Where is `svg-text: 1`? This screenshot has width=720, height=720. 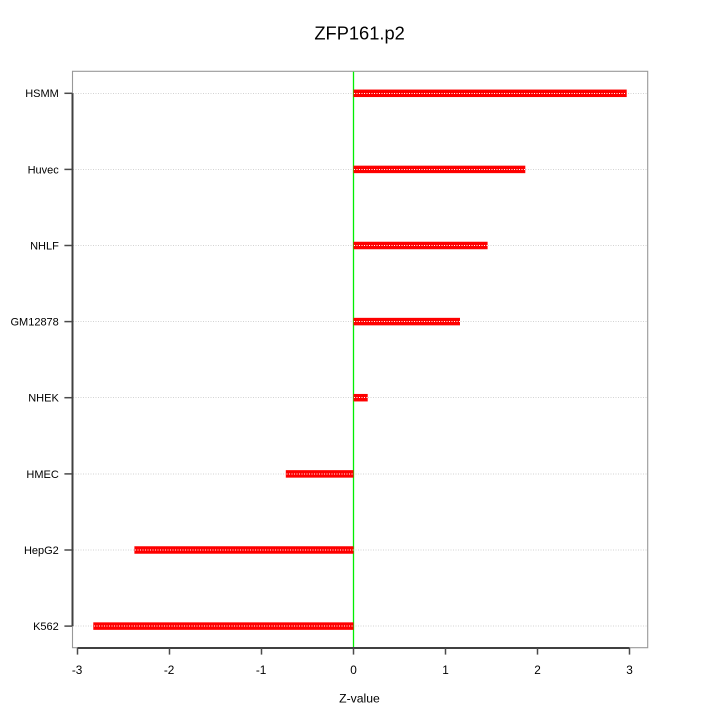
svg-text: 1 is located at coordinates (445, 670).